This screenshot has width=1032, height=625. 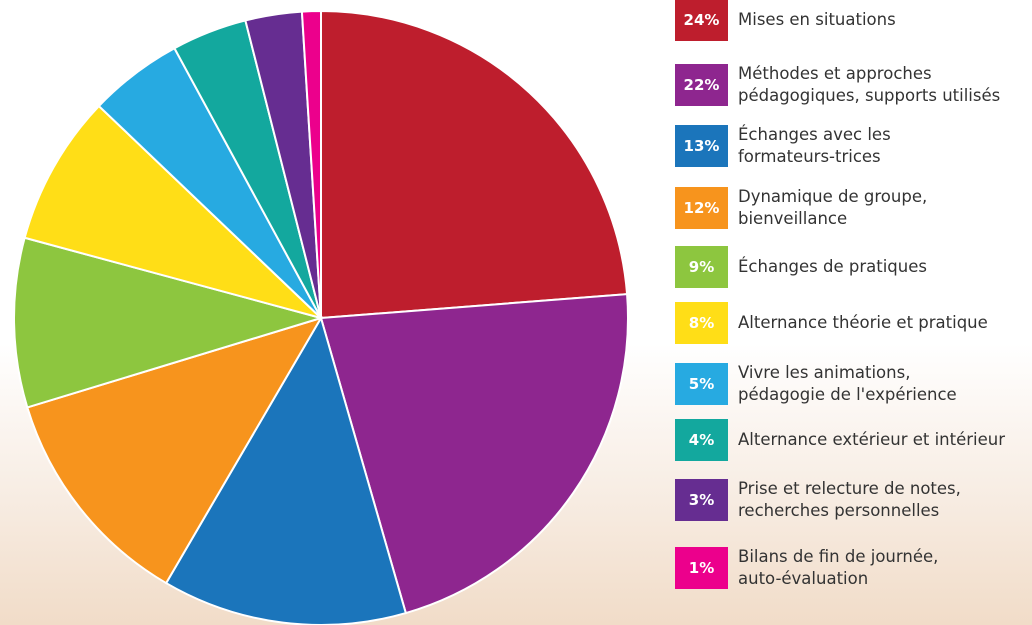 What do you see at coordinates (701, 85) in the screenshot?
I see `legend-value-label: 22%` at bounding box center [701, 85].